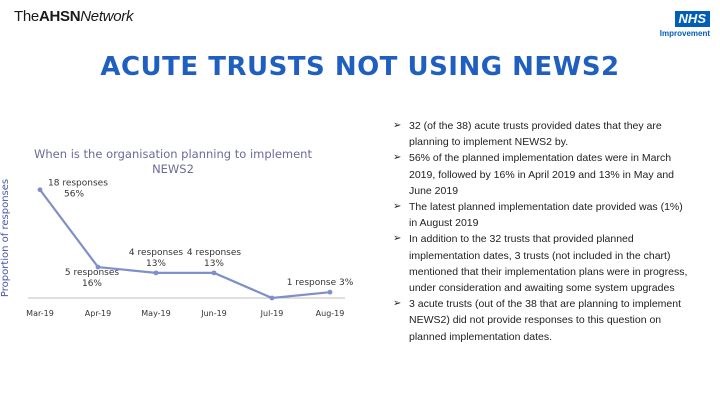  What do you see at coordinates (330, 313) in the screenshot?
I see `x-tick-label: Aug-19` at bounding box center [330, 313].